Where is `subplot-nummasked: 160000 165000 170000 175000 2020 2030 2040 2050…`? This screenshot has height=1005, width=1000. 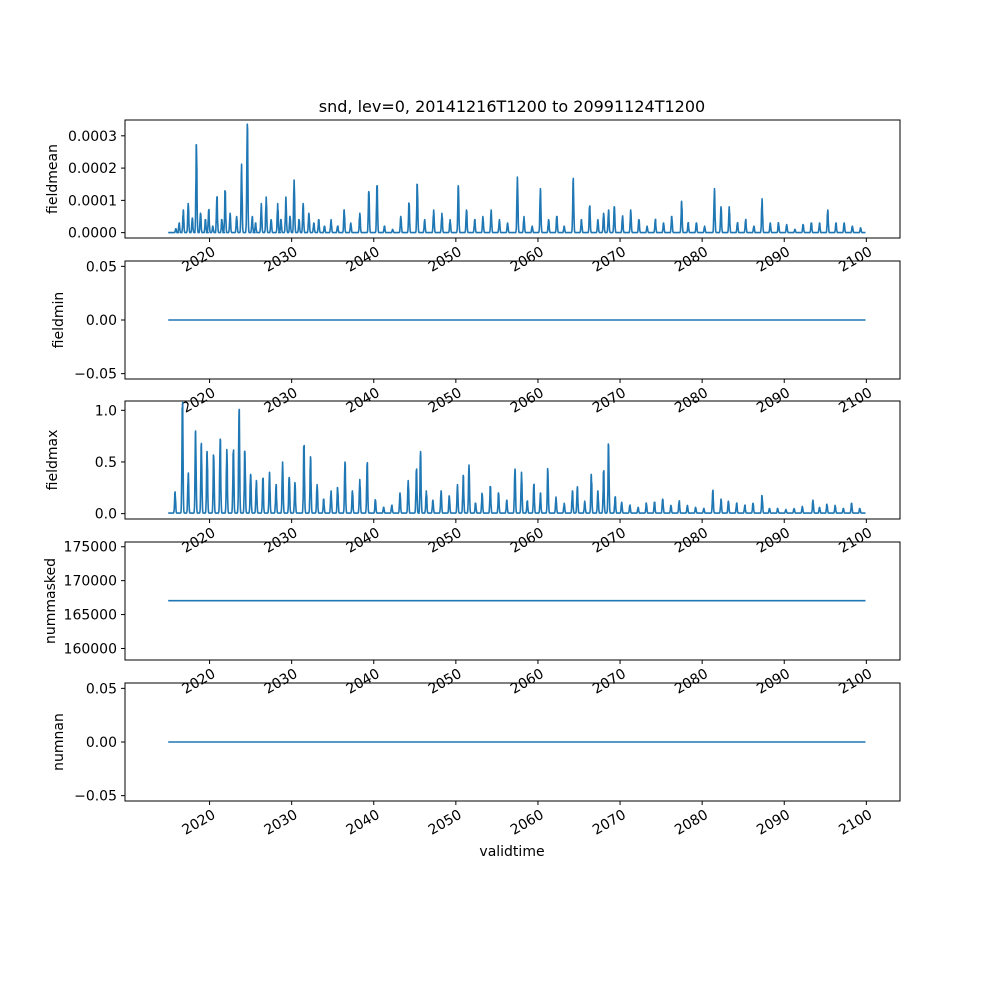 subplot-nummasked: 160000 165000 170000 175000 2020 2030 2040 2050… is located at coordinates (472, 619).